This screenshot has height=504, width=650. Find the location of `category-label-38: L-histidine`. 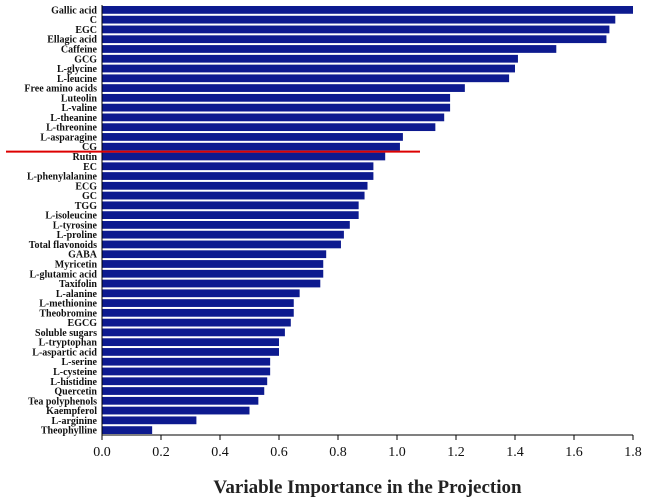

category-label-38: L-histidine is located at coordinates (73, 382).